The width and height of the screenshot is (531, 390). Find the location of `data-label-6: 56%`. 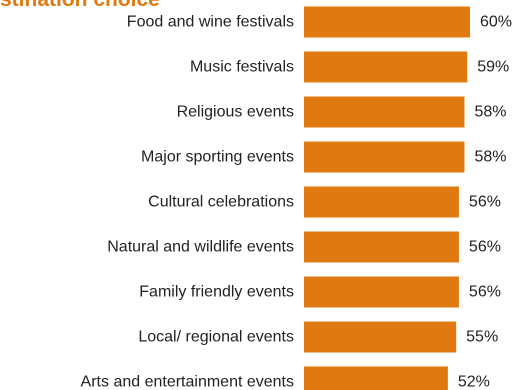

data-label-6: 56% is located at coordinates (485, 292).